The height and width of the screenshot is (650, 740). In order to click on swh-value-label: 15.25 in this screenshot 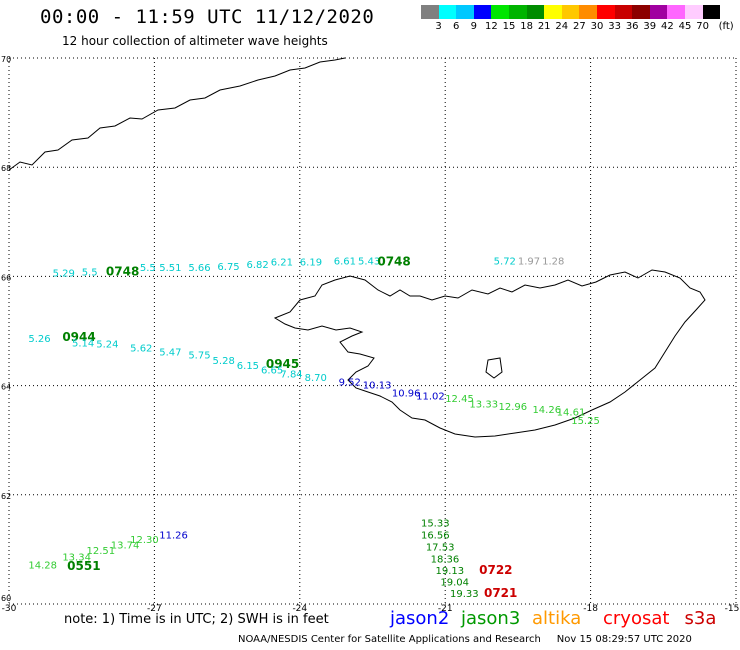, I will do `click(585, 421)`.